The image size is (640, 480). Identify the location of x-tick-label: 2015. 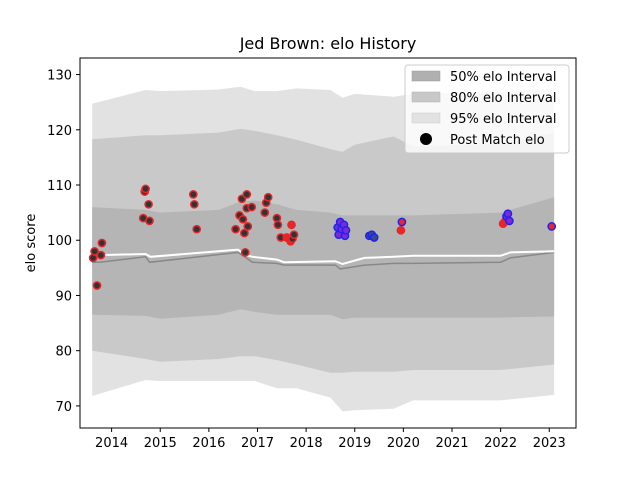
(160, 443).